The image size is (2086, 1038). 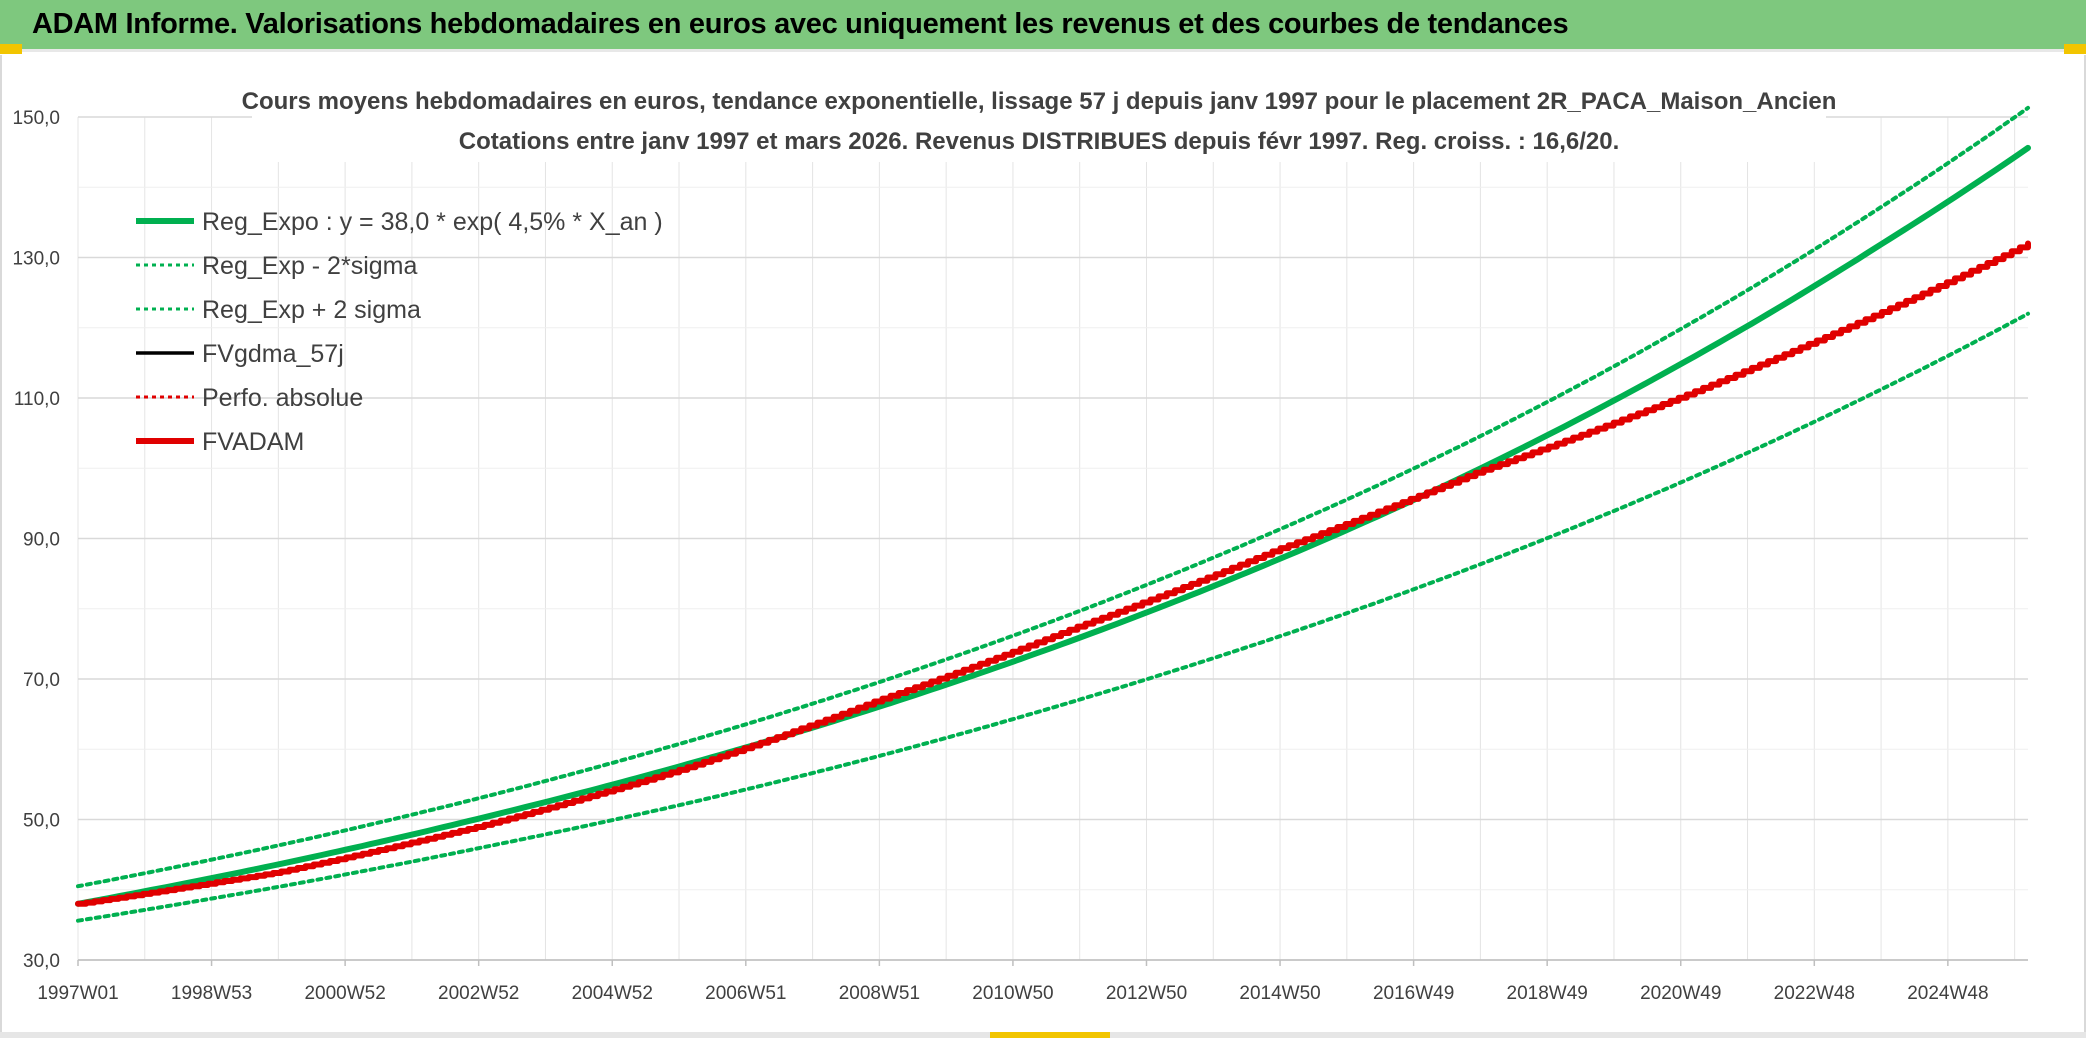 What do you see at coordinates (273, 354) in the screenshot?
I see `legend-label: FVgdma_57j` at bounding box center [273, 354].